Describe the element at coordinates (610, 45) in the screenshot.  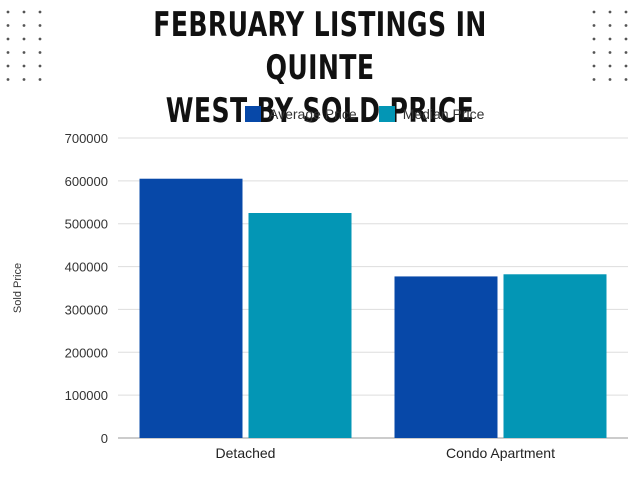
I see `decorative-dot-grid-right` at that location.